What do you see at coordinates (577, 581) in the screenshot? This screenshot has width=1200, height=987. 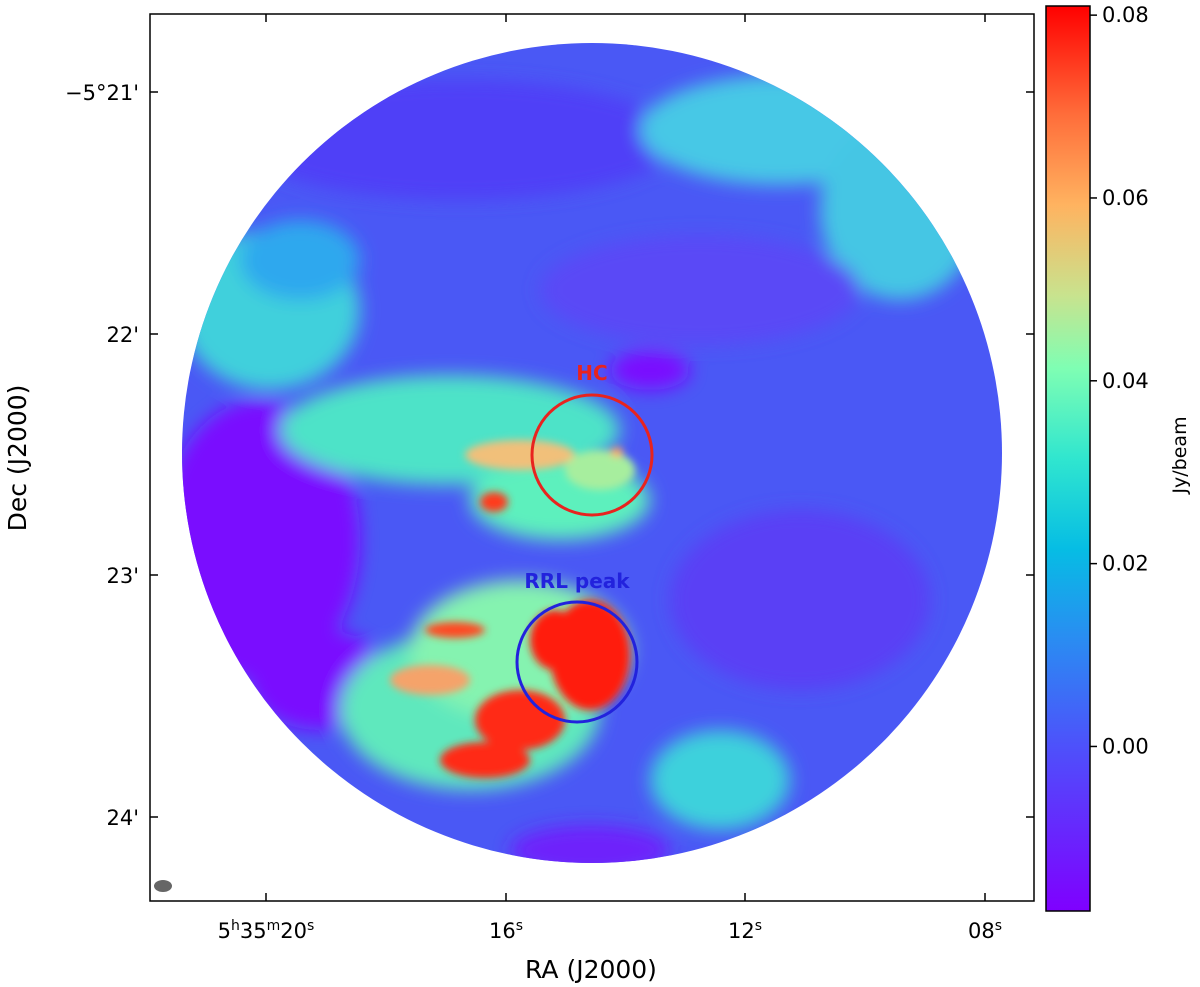 I see `region-label: RRL peak` at bounding box center [577, 581].